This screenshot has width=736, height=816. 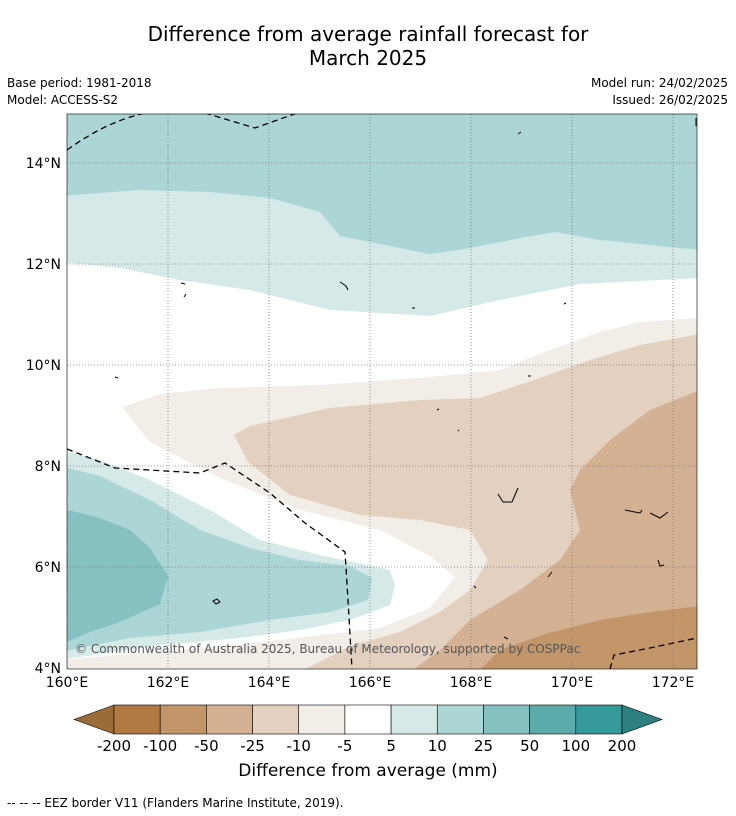 What do you see at coordinates (368, 58) in the screenshot?
I see `title-line-2: March 2025` at bounding box center [368, 58].